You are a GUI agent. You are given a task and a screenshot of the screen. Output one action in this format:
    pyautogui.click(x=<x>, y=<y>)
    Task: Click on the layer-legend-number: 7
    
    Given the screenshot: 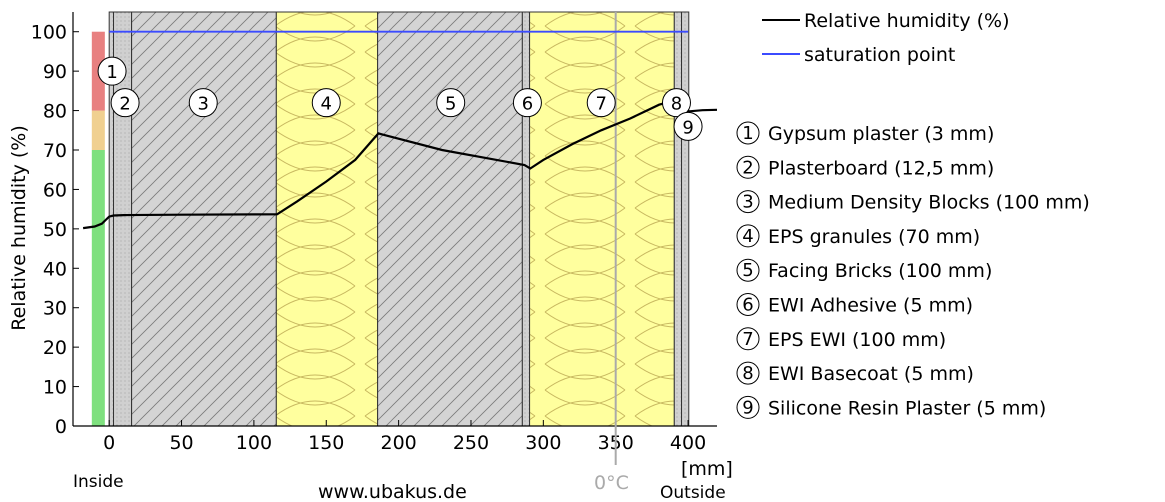 What is the action you would take?
    pyautogui.click(x=747, y=339)
    